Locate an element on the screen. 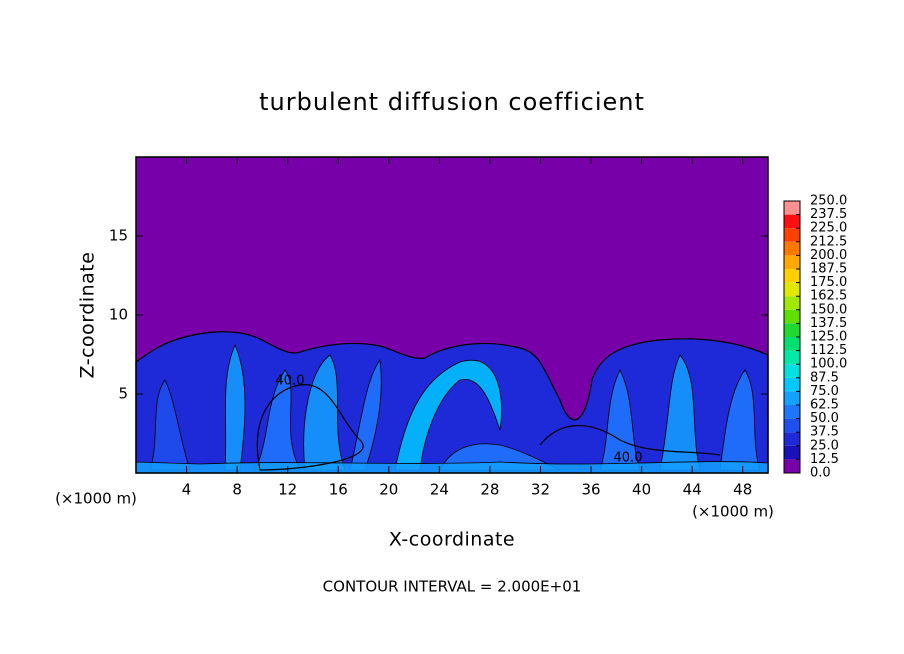  y-tick-label: 10 is located at coordinates (118, 315).